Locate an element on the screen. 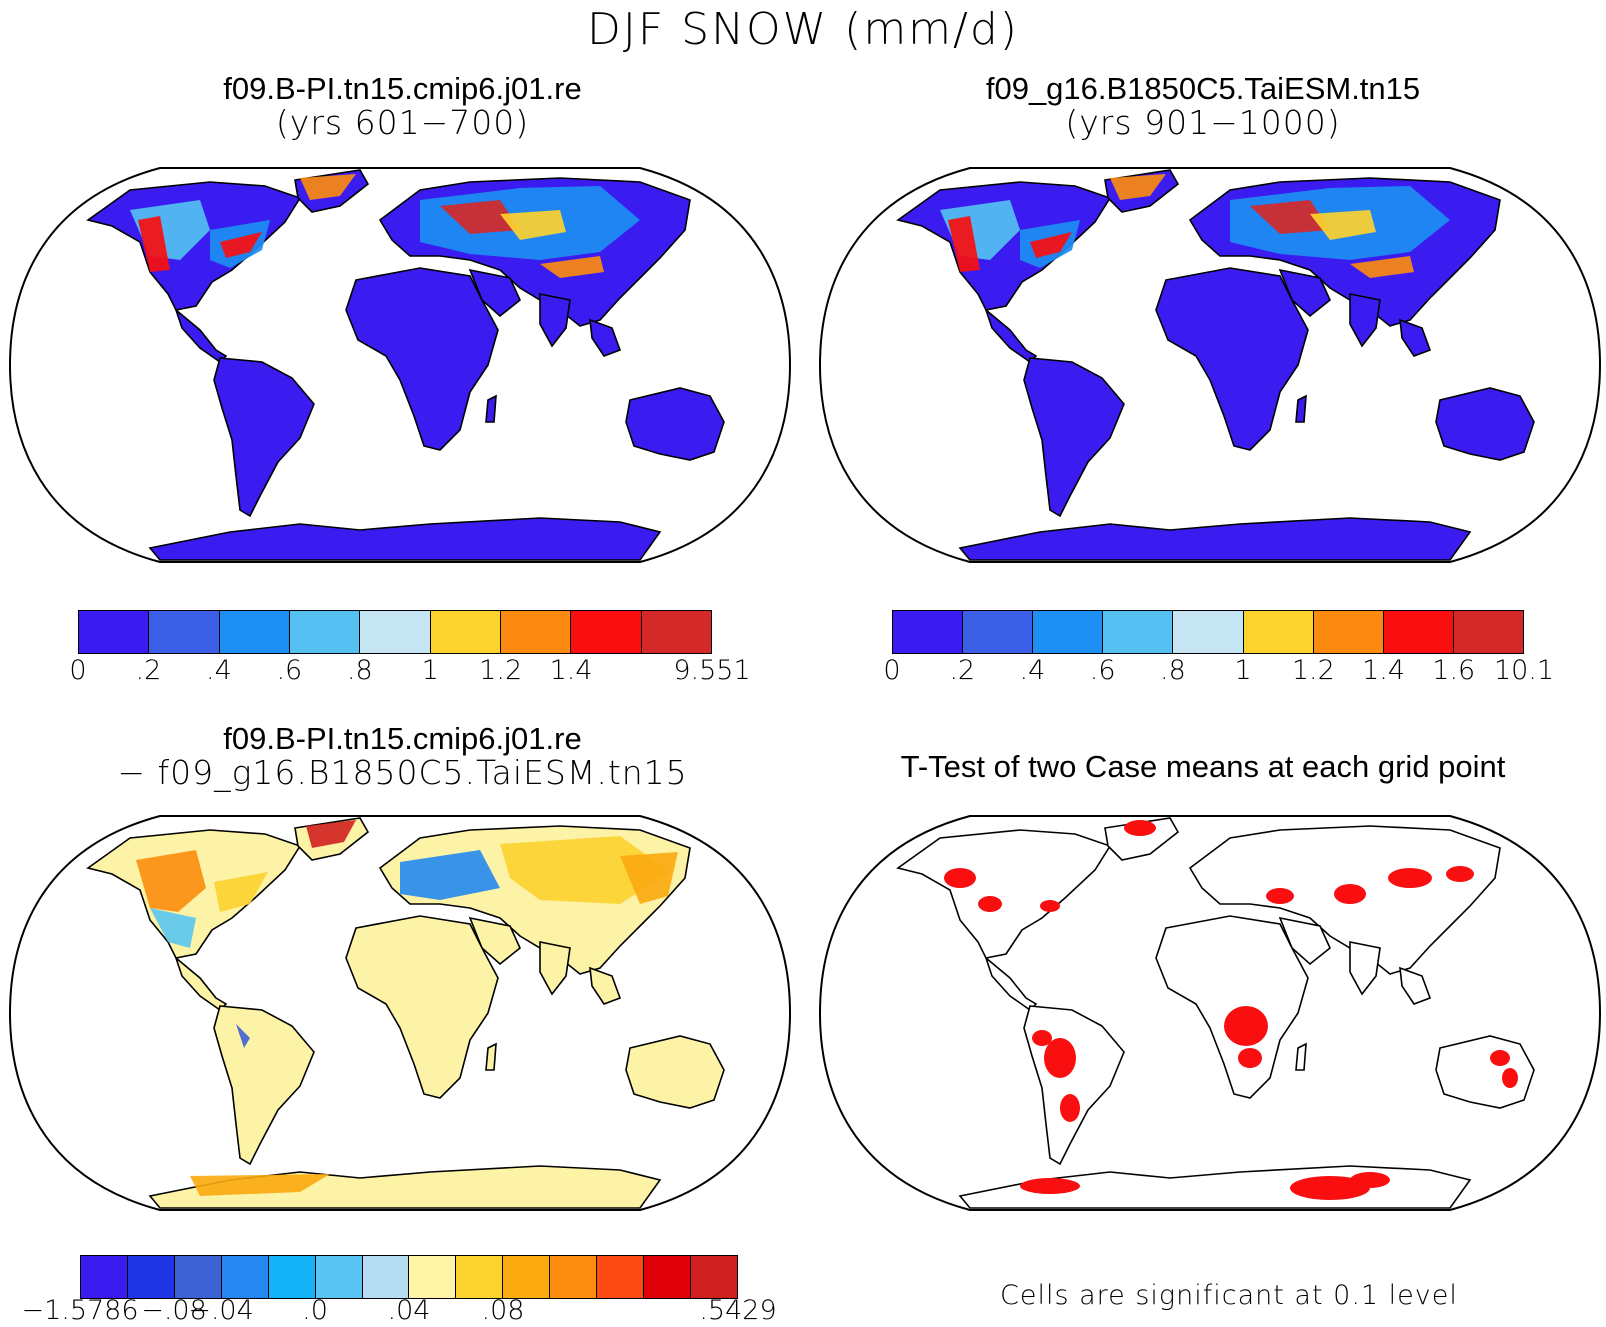  colorbar-case2-tick-label: .2 is located at coordinates (962, 670).